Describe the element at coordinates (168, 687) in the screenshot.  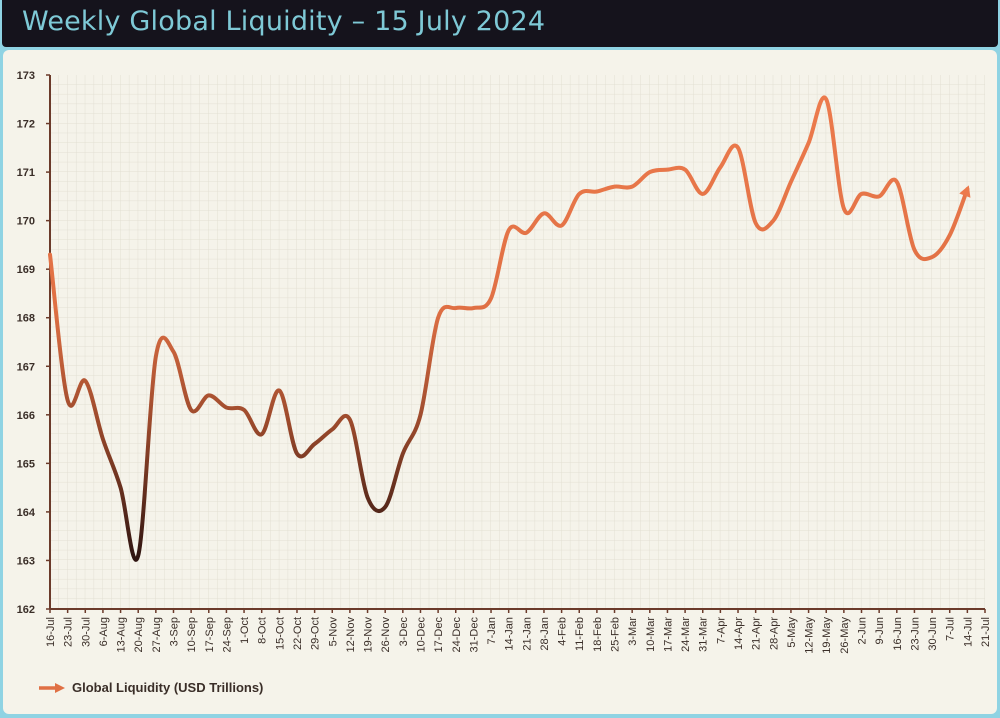
I see `legend-label: Global Liquidity (USD Trillions)` at that location.